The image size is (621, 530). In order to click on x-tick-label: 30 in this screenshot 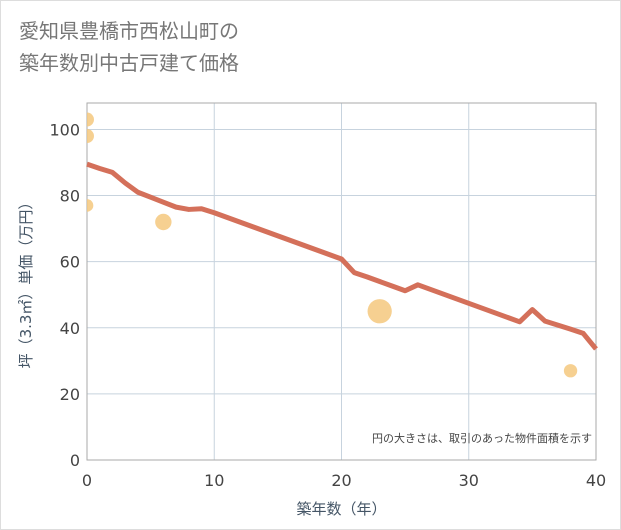, I will do `click(469, 480)`.